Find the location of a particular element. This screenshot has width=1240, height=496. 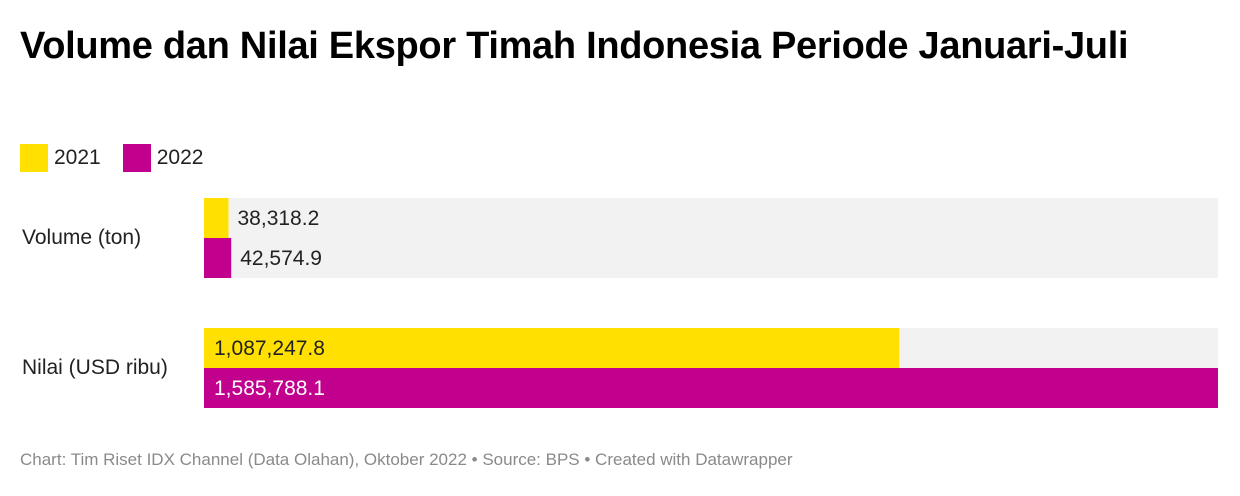

bar-nilai-2022 is located at coordinates (711, 388).